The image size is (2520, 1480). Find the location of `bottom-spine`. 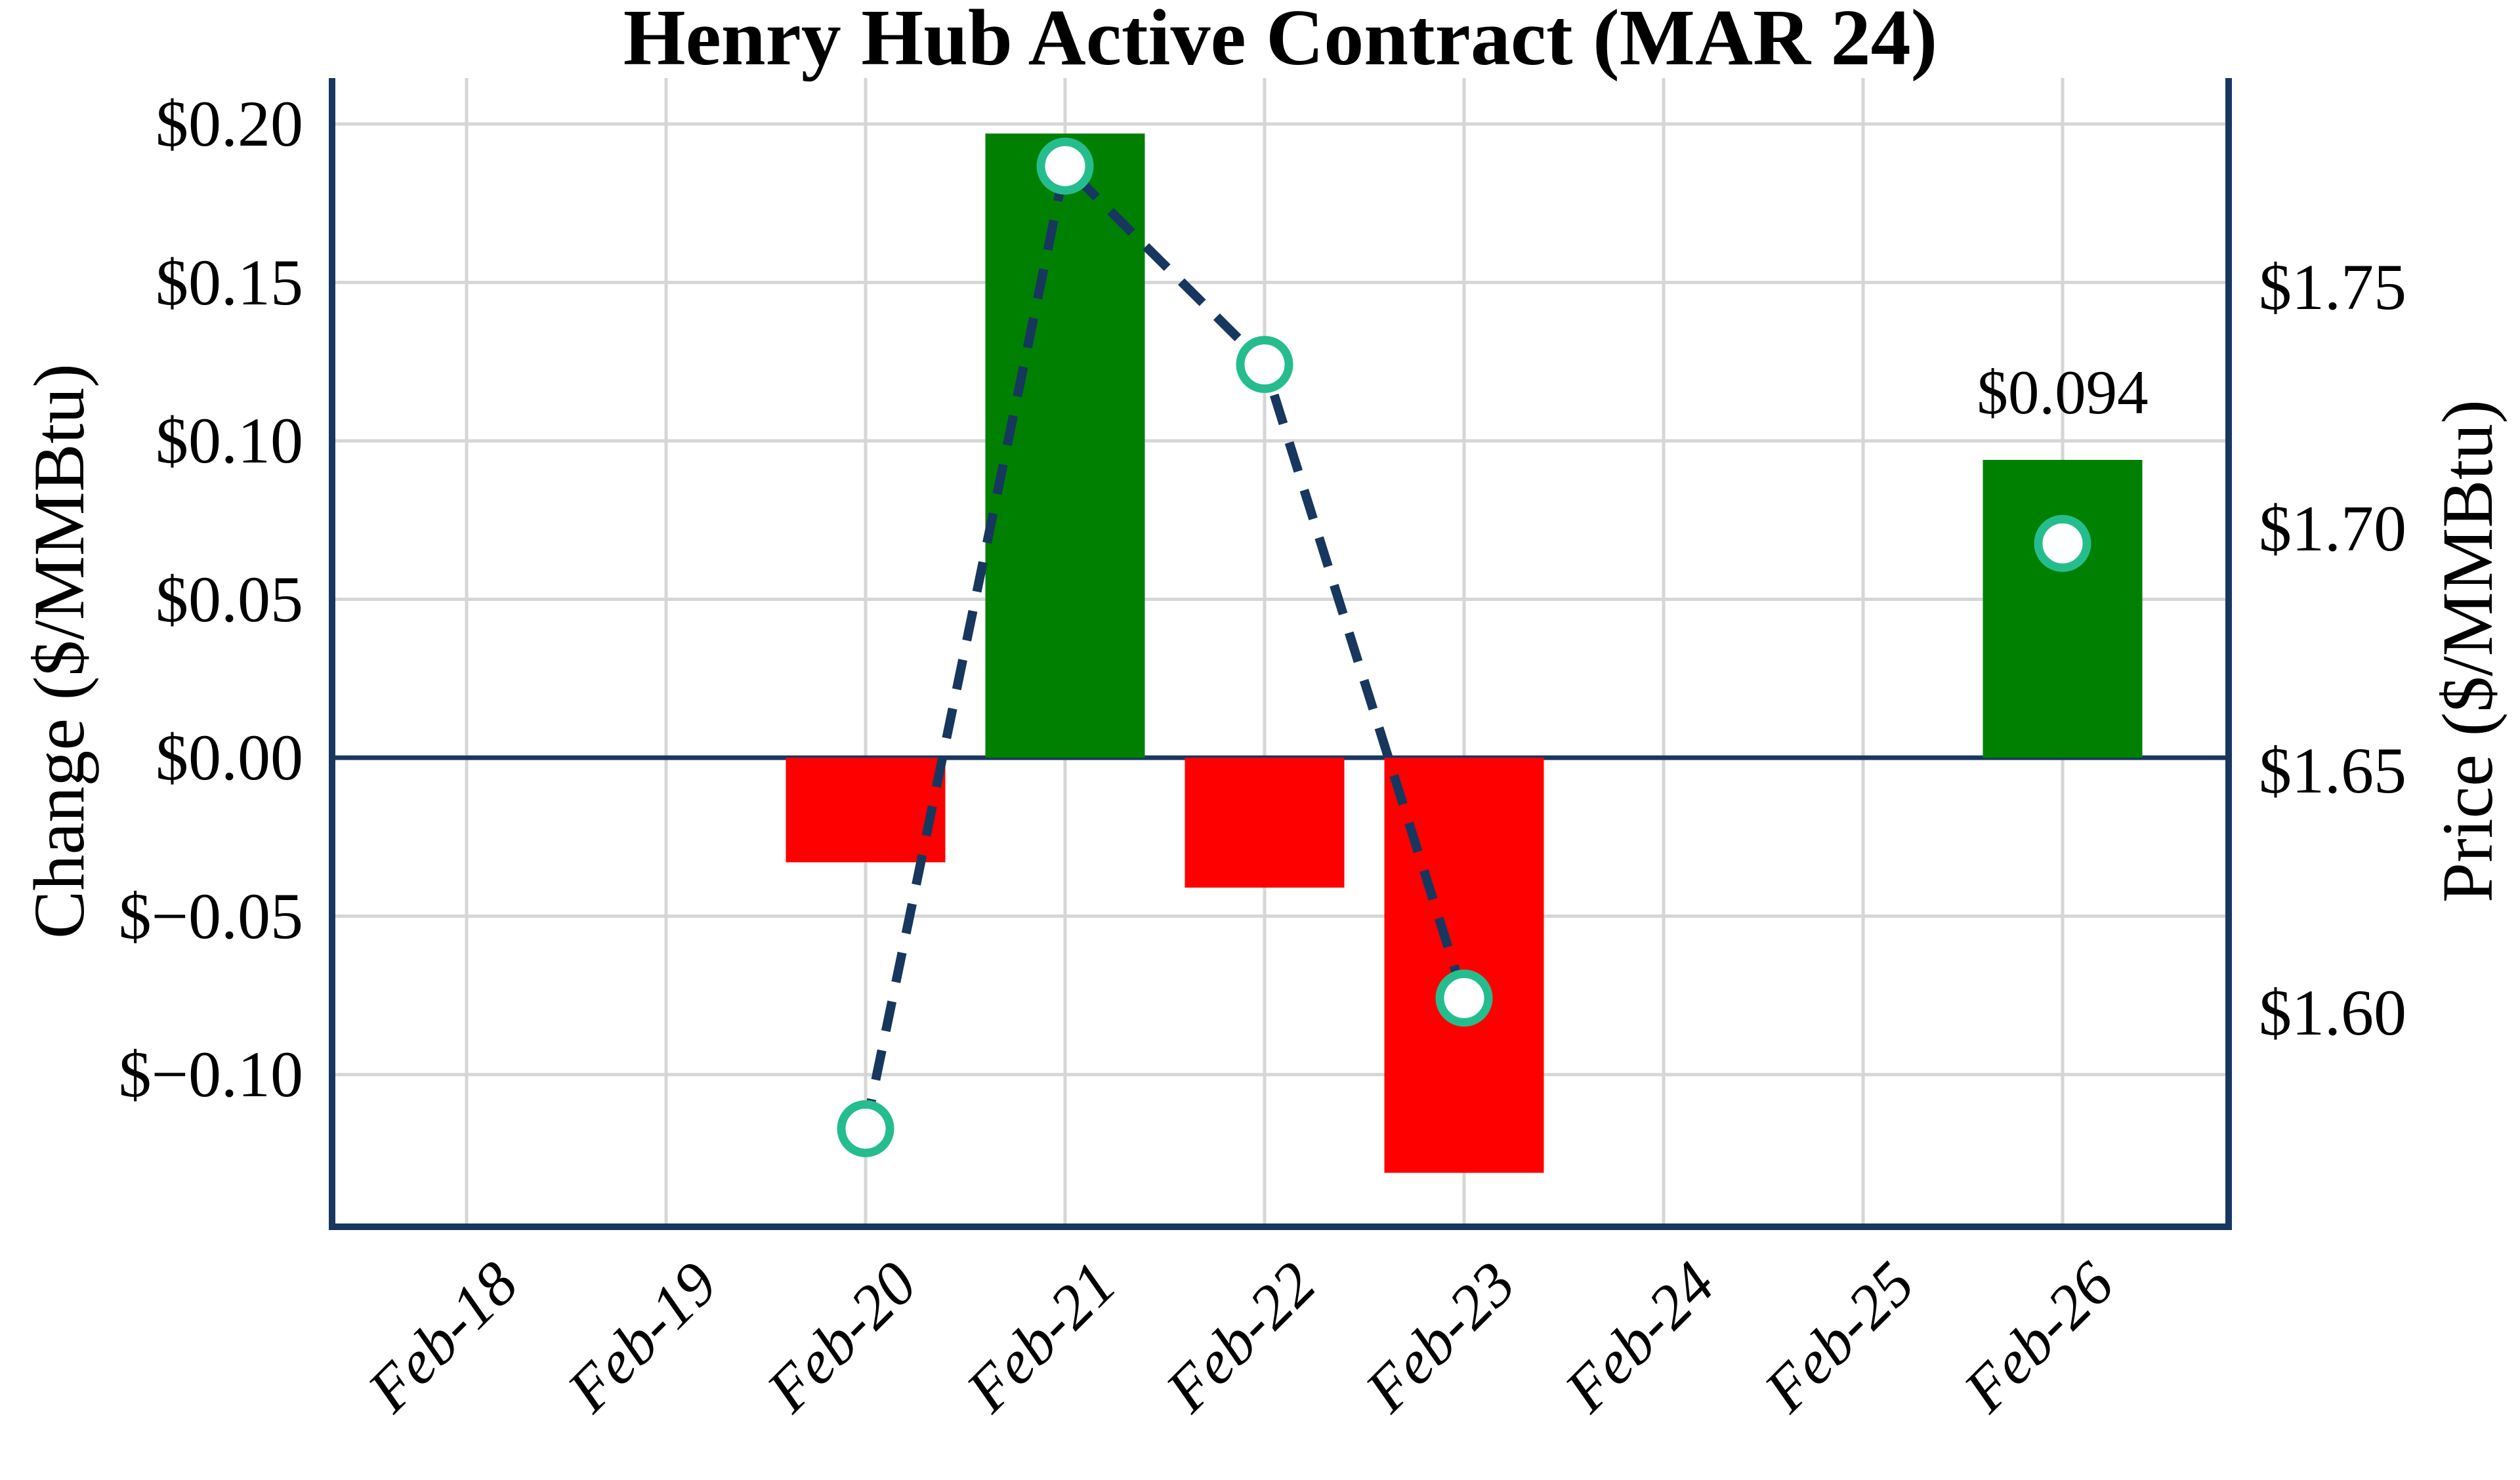

bottom-spine is located at coordinates (1280, 1226).